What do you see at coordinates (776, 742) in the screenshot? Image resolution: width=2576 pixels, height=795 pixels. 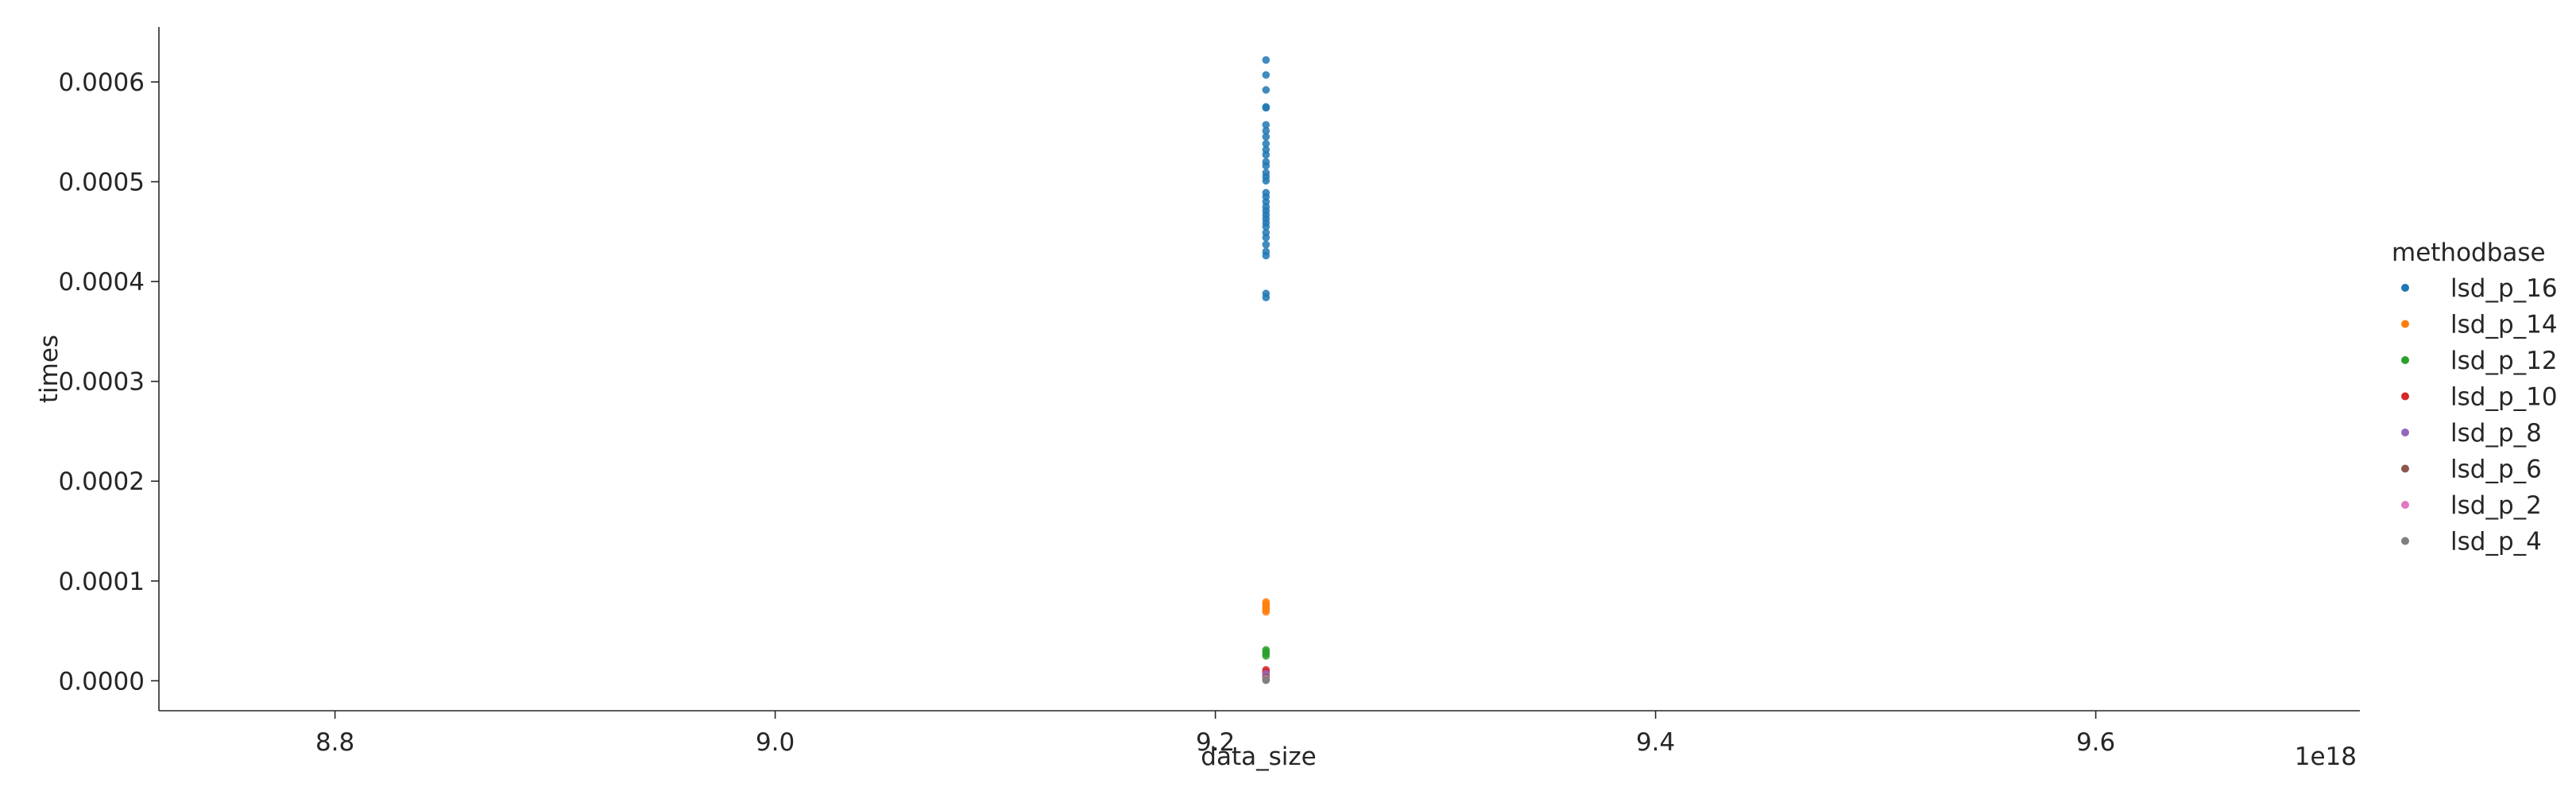 I see `x-tick-label: 9.0` at bounding box center [776, 742].